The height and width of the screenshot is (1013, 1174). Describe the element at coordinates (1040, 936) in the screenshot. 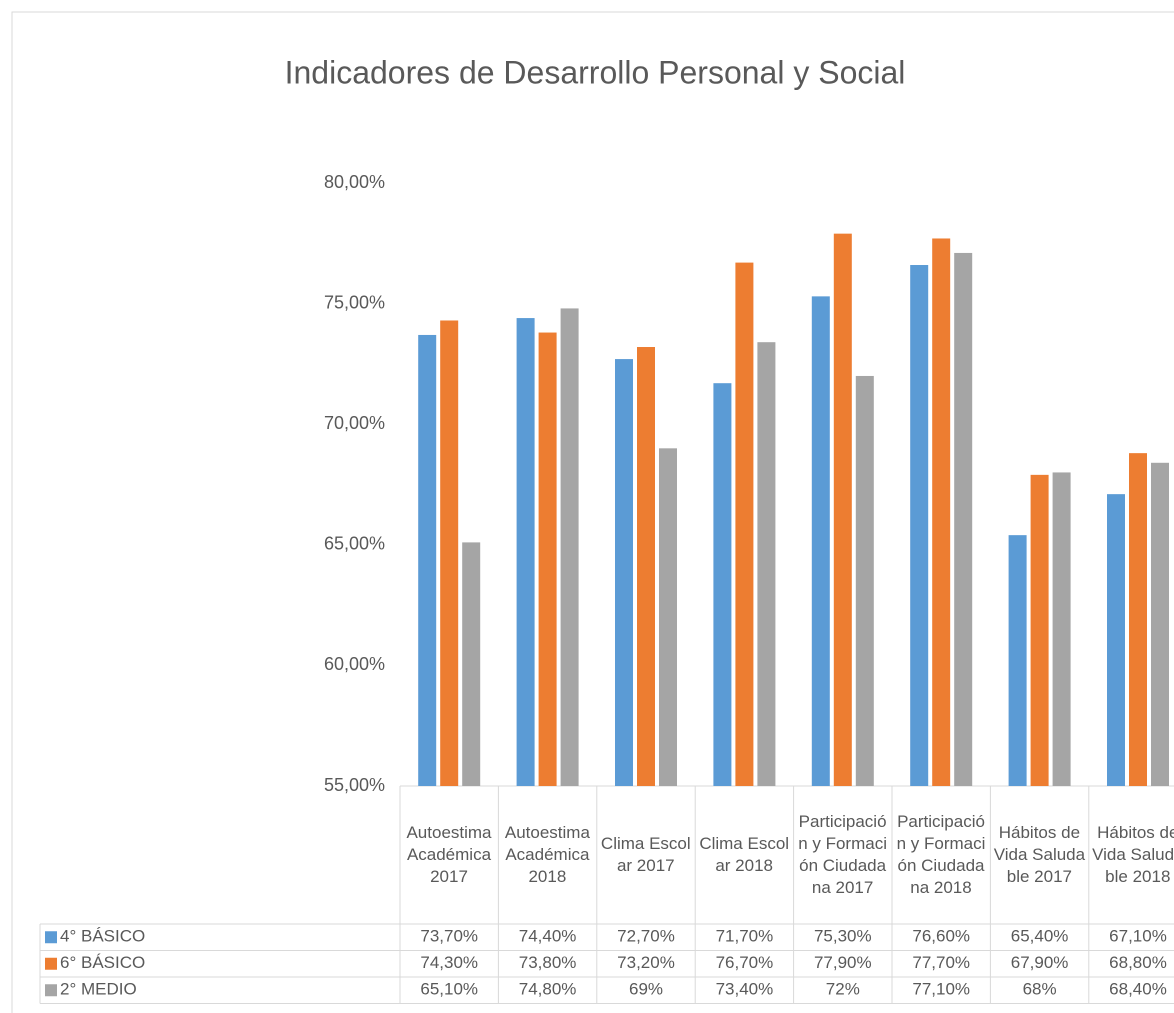

I see `data-table-value: 65,40%` at that location.